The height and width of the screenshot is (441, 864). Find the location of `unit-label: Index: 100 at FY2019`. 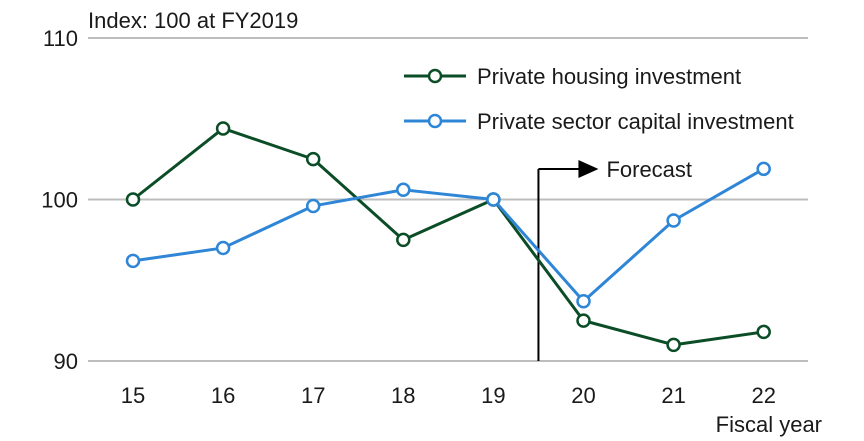

unit-label: Index: 100 at FY2019 is located at coordinates (193, 20).